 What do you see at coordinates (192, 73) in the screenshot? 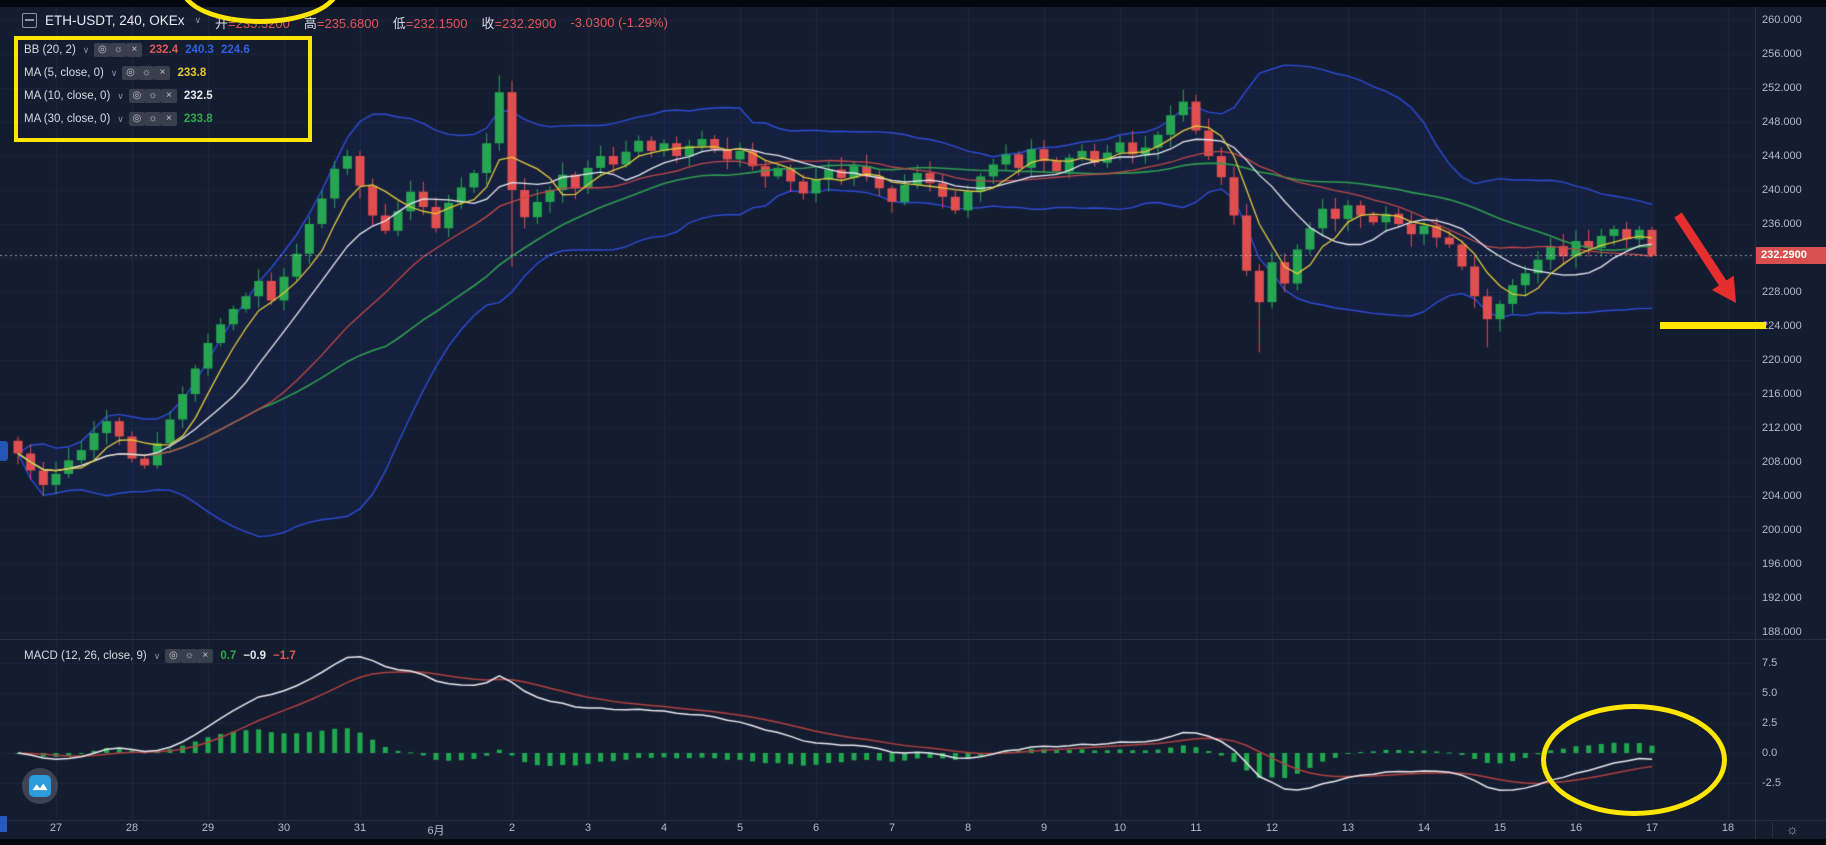
I see `ma5-value: 233.8` at bounding box center [192, 73].